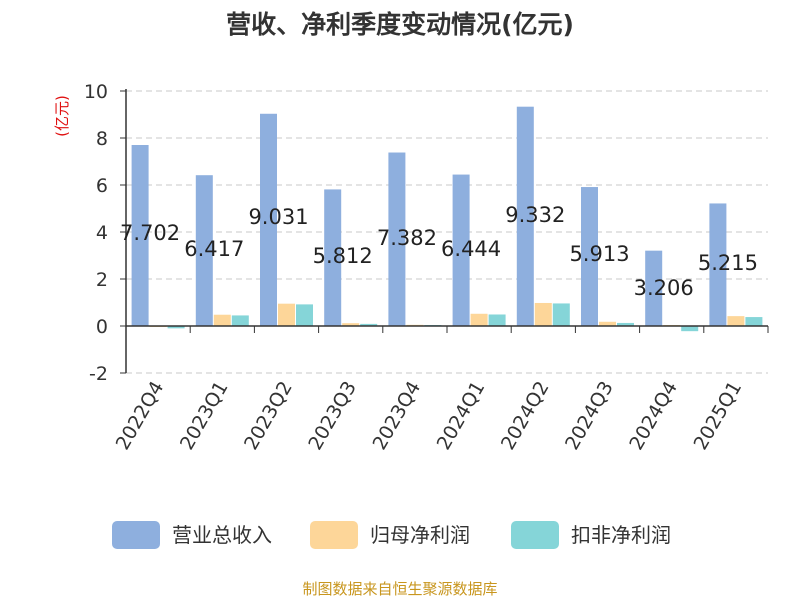  What do you see at coordinates (525, 416) in the screenshot?
I see `x-tick-label: 2024Q2` at bounding box center [525, 416].